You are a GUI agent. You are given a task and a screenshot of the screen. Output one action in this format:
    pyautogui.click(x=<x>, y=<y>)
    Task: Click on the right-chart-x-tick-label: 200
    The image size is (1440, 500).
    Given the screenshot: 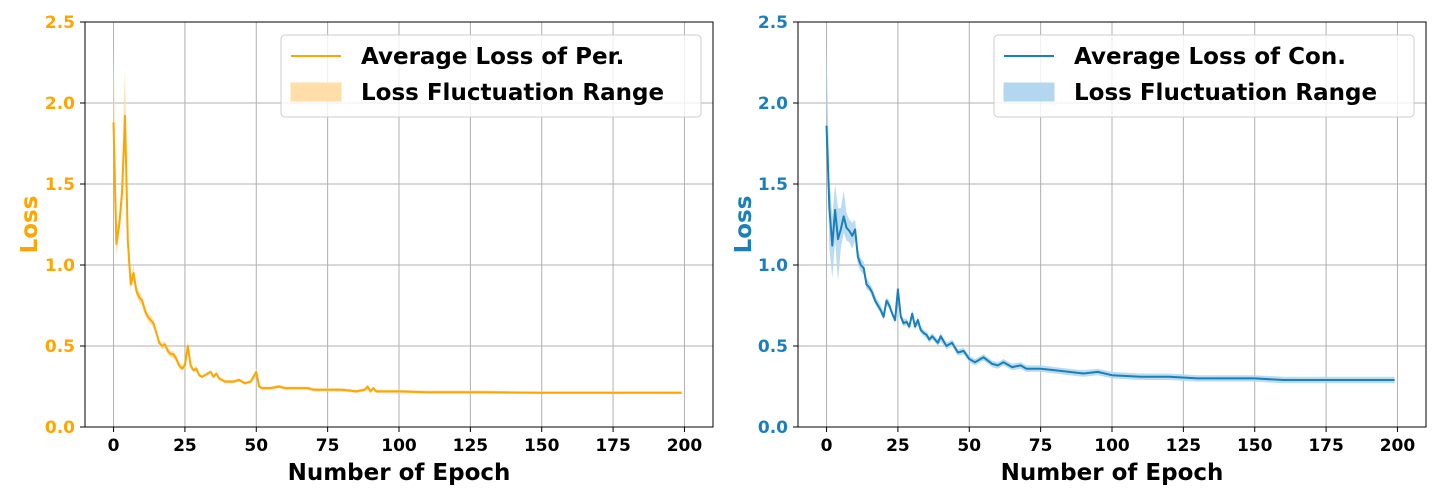 What is the action you would take?
    pyautogui.click(x=1398, y=446)
    